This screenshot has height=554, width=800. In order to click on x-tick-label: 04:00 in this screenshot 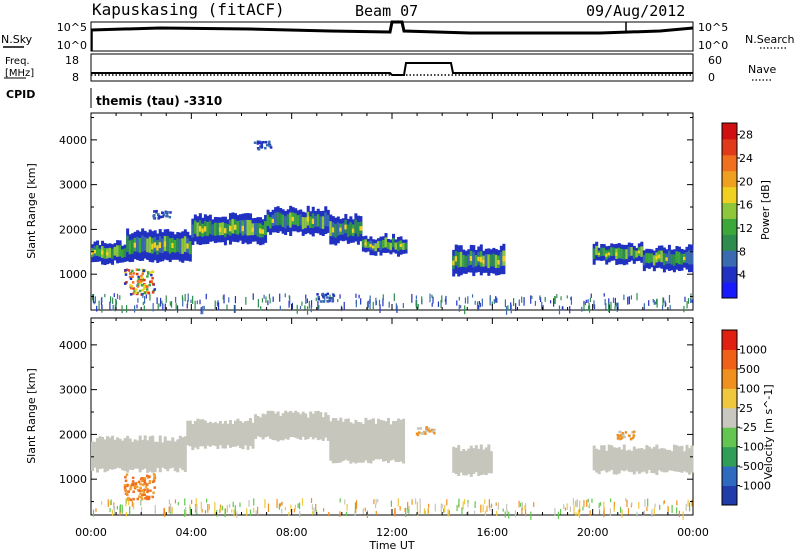, I will do `click(191, 532)`.